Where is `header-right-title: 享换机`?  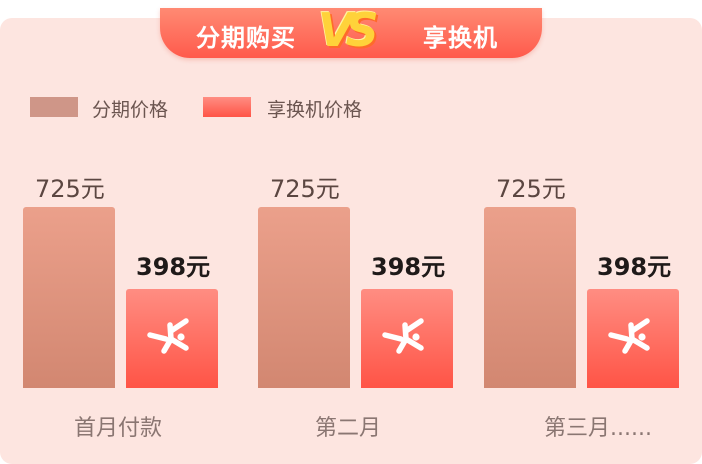
header-right-title: 享换机 is located at coordinates (460, 38).